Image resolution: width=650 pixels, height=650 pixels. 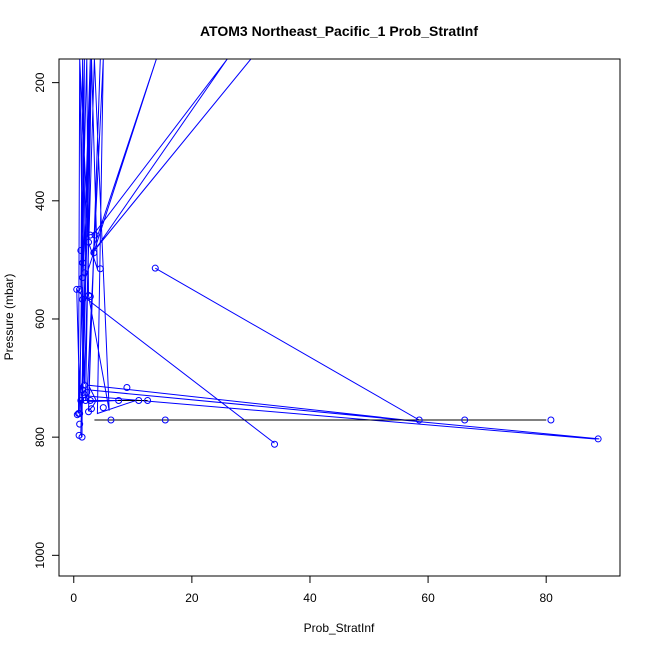 What do you see at coordinates (339, 31) in the screenshot?
I see `chart-title: ATOM3 Northeast_Pacific_1 Prob_StratInf` at bounding box center [339, 31].